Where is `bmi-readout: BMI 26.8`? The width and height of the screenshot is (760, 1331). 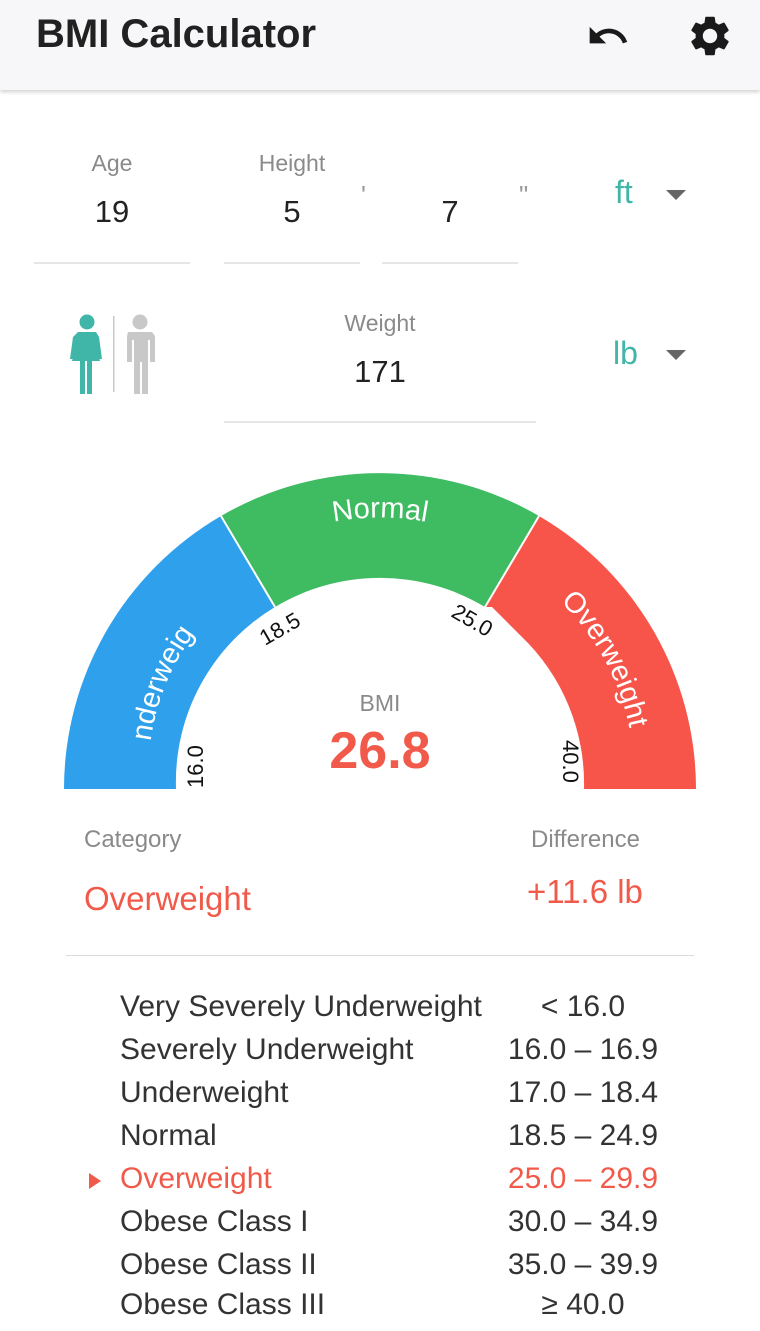 bmi-readout: BMI 26.8 is located at coordinates (380, 735).